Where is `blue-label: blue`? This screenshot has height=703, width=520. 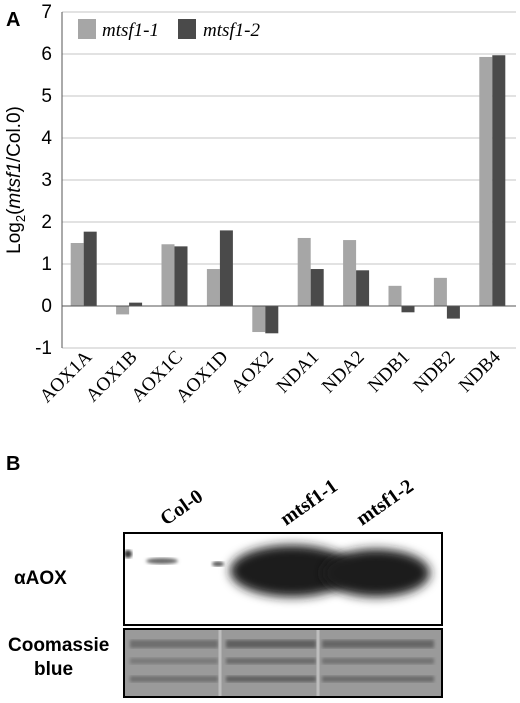 blue-label: blue is located at coordinates (53, 669).